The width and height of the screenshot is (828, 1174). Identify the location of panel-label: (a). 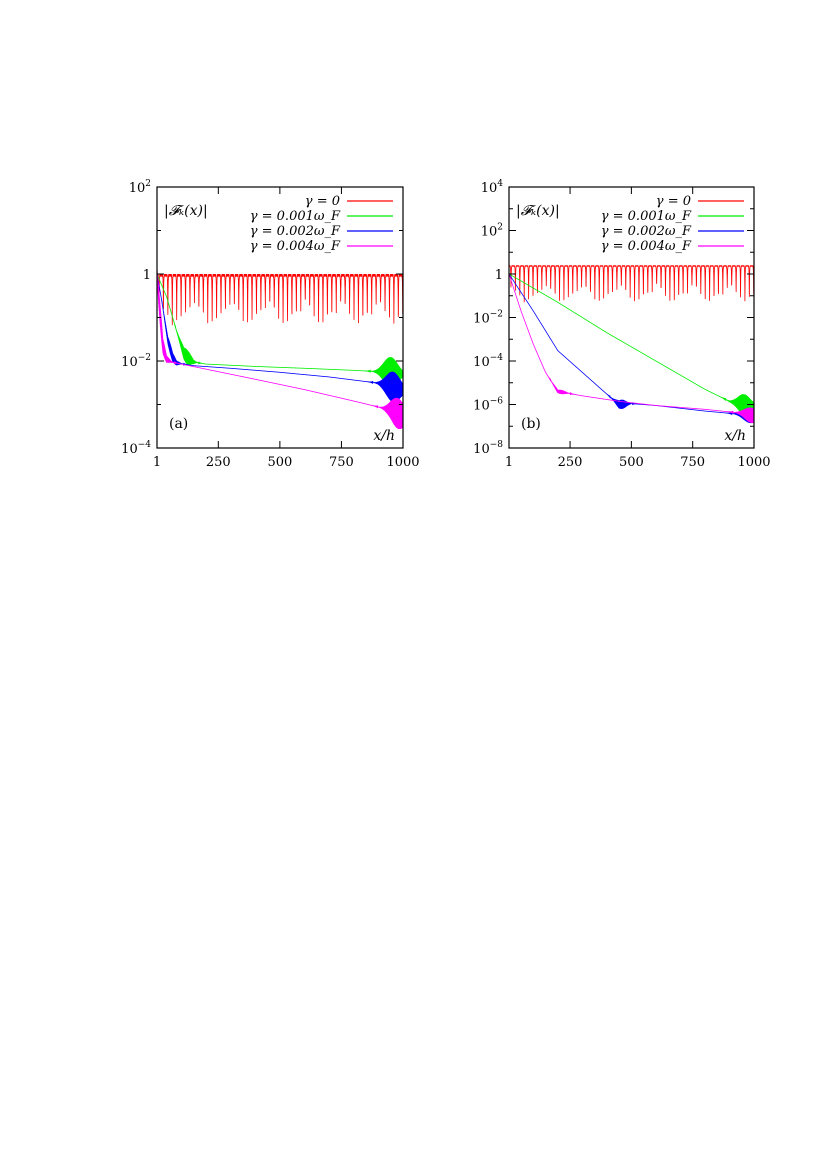
(178, 424).